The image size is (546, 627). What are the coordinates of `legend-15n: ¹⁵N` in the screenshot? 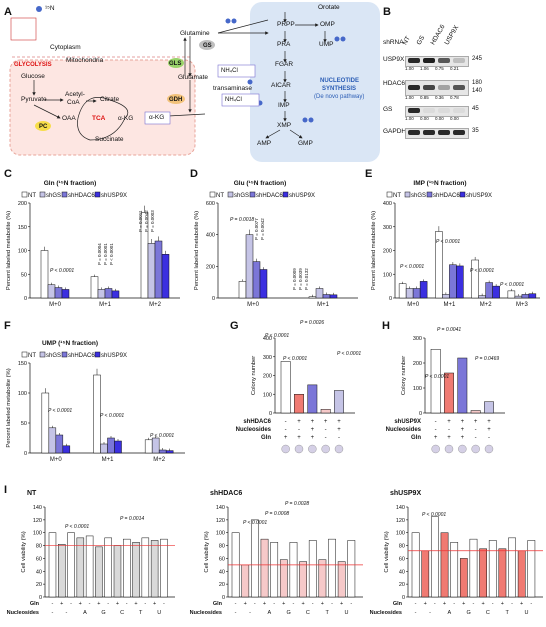 It's located at (50, 8).